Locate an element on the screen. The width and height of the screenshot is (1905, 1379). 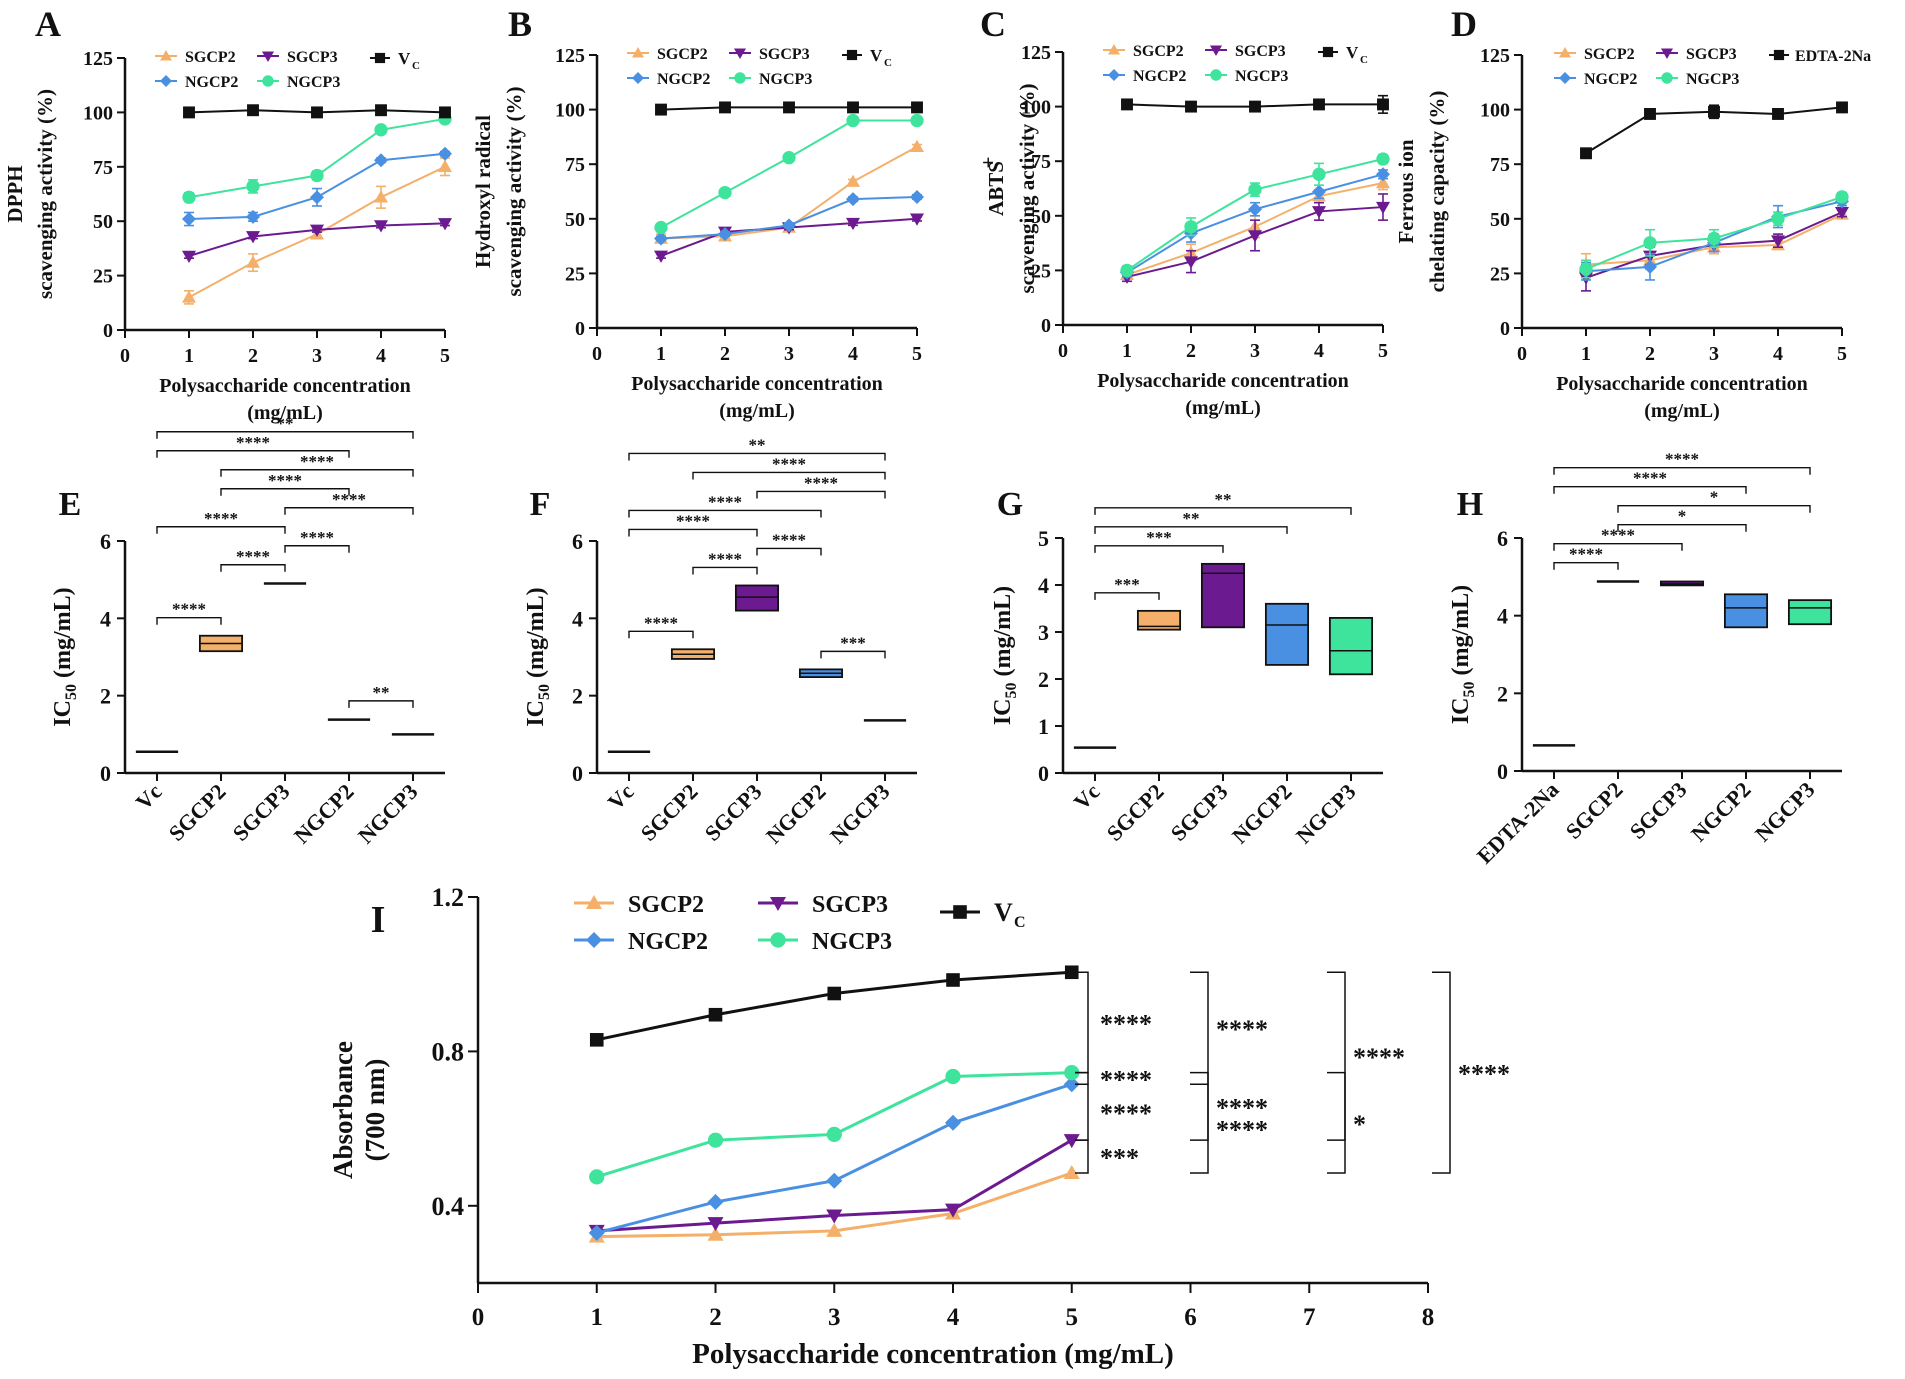
category-label: EDTA-2Na is located at coordinates (1518, 823).